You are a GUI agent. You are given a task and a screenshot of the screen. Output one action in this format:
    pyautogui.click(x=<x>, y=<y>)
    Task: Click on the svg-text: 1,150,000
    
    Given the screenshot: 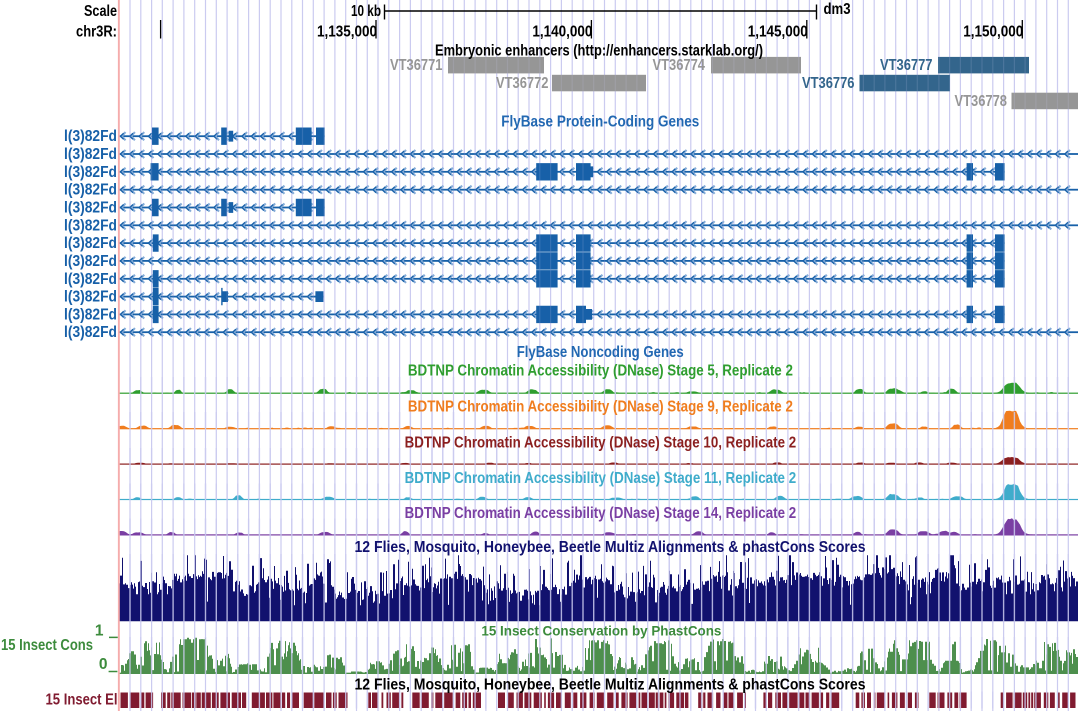 What is the action you would take?
    pyautogui.click(x=993, y=32)
    